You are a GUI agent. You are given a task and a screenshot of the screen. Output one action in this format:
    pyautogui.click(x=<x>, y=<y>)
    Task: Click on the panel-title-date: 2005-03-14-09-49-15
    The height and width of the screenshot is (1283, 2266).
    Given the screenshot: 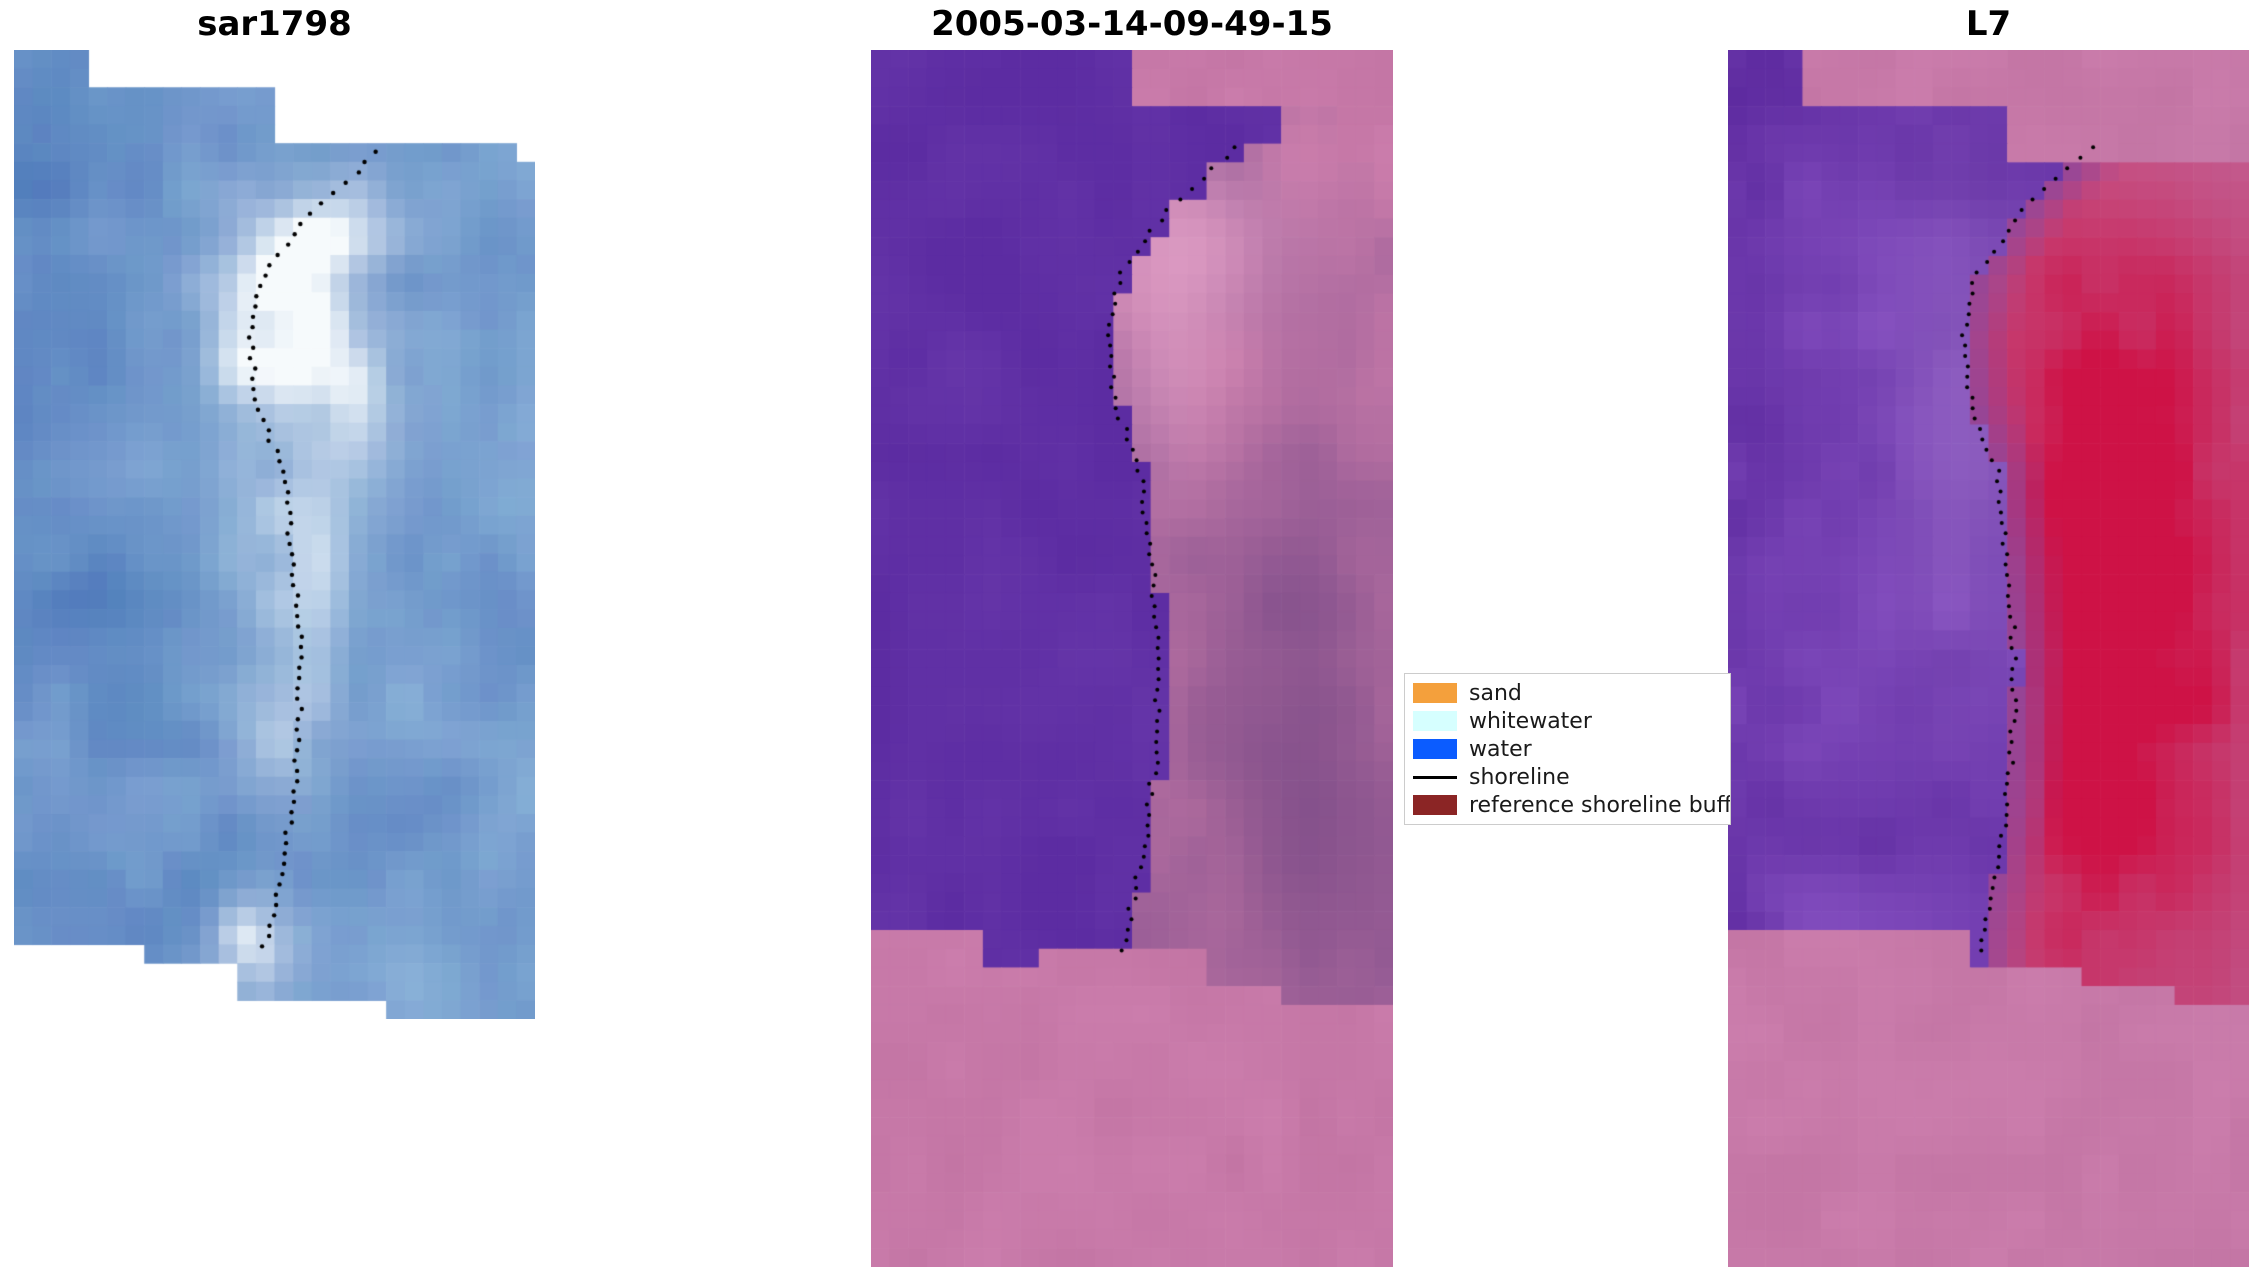 What is the action you would take?
    pyautogui.click(x=1132, y=24)
    